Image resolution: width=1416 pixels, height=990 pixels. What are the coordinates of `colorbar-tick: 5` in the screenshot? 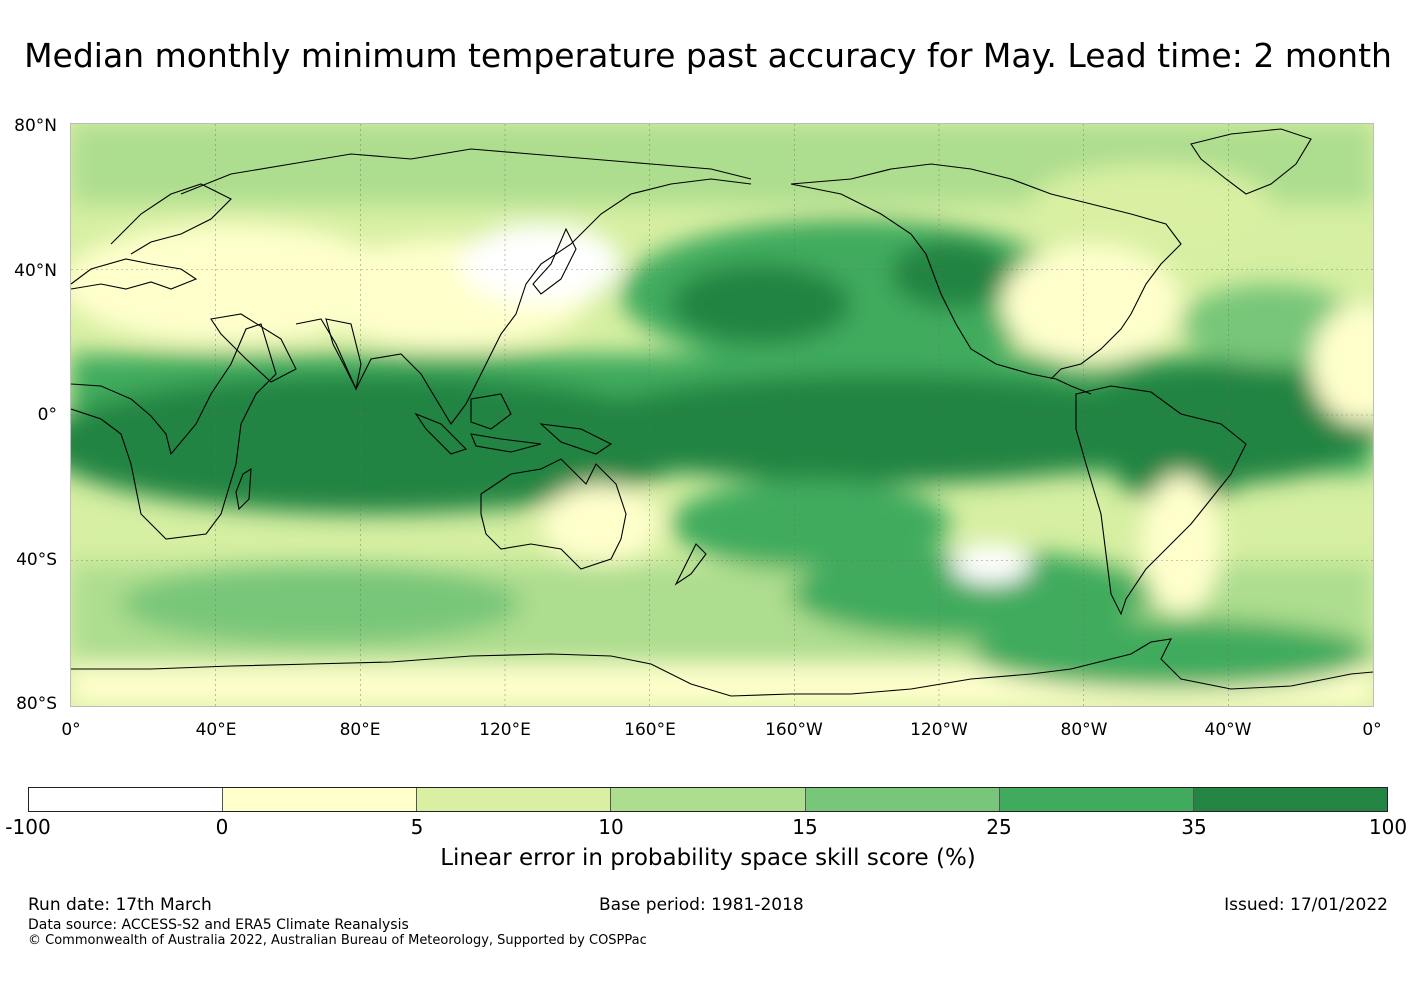 It's located at (417, 827).